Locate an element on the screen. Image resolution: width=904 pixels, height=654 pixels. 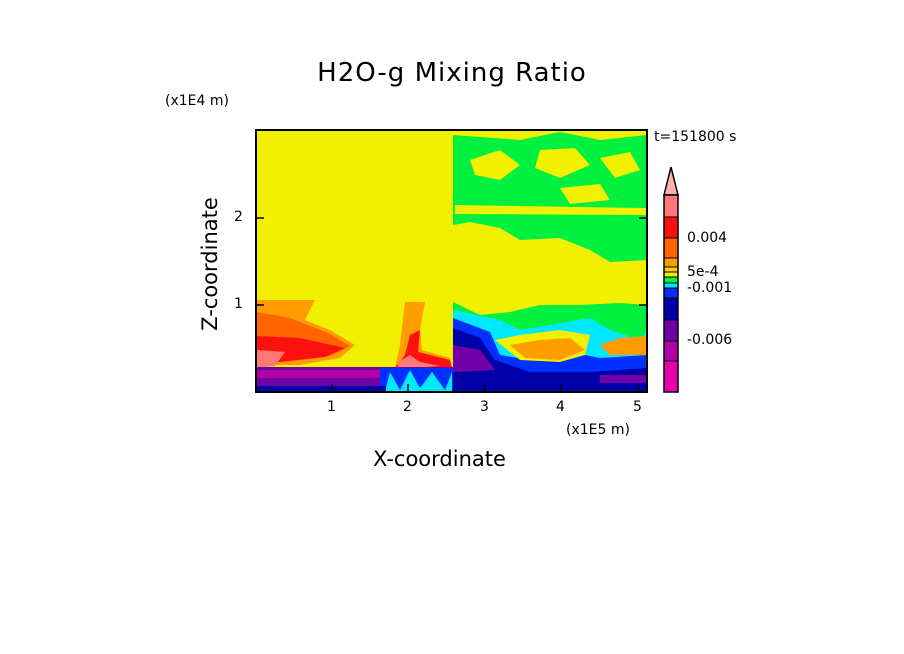
colorbar-label: -0.001 is located at coordinates (710, 288).